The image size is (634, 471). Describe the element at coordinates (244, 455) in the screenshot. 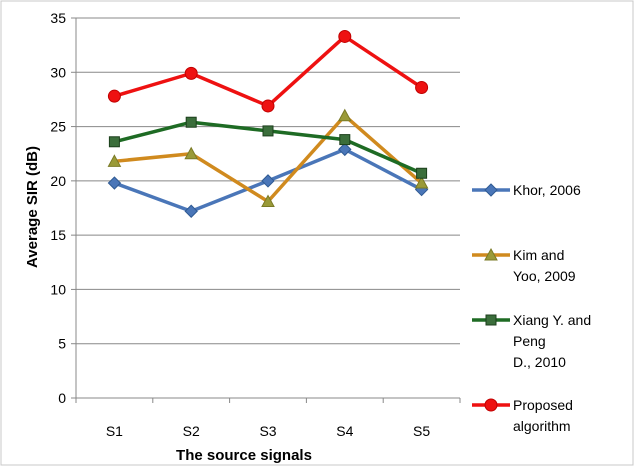

I see `x-axis-title: The source signals` at that location.